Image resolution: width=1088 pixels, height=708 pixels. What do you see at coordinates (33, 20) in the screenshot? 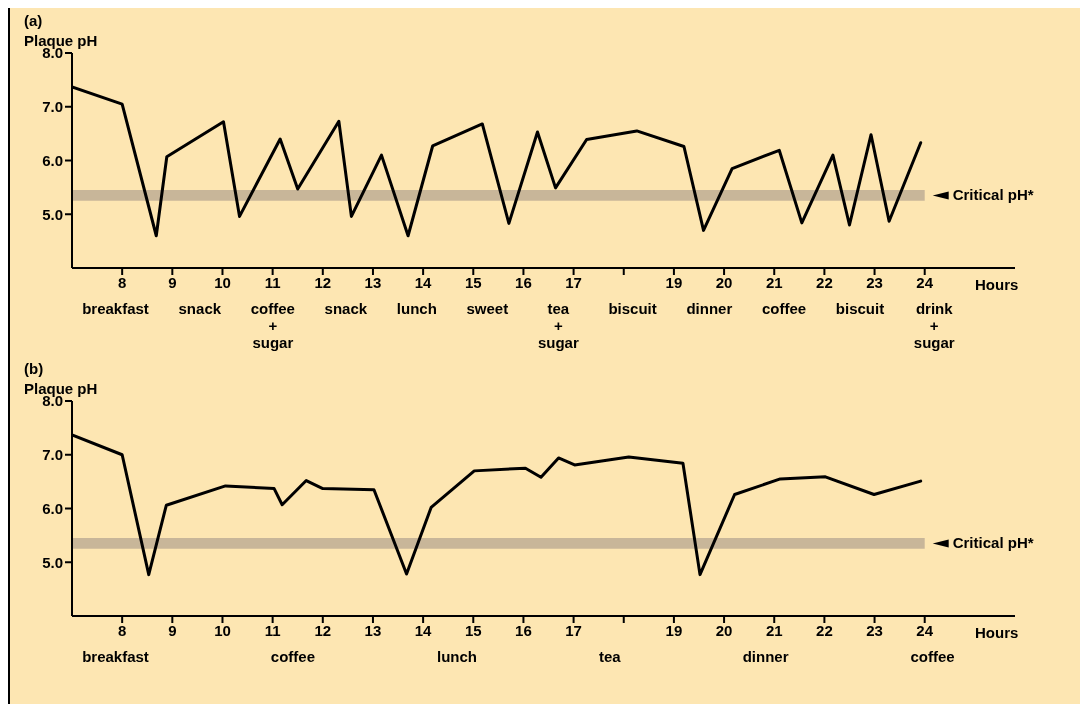
I see `chart-title: (a)` at bounding box center [33, 20].